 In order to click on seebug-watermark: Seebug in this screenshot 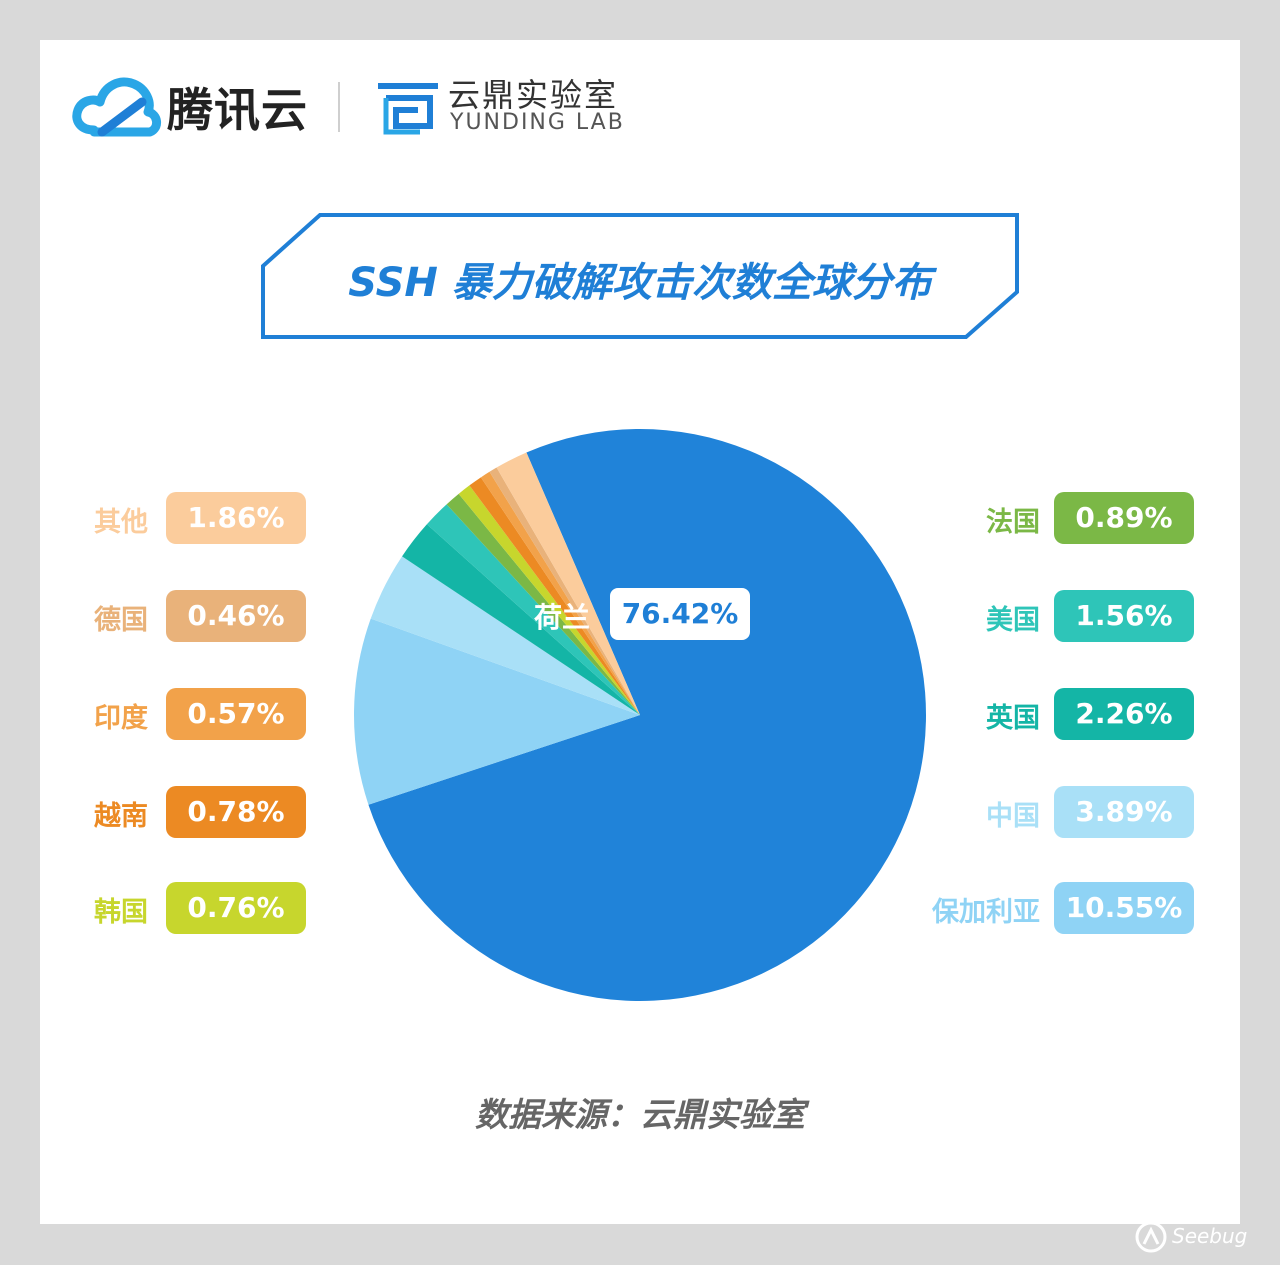, I will do `click(1204, 1238)`.